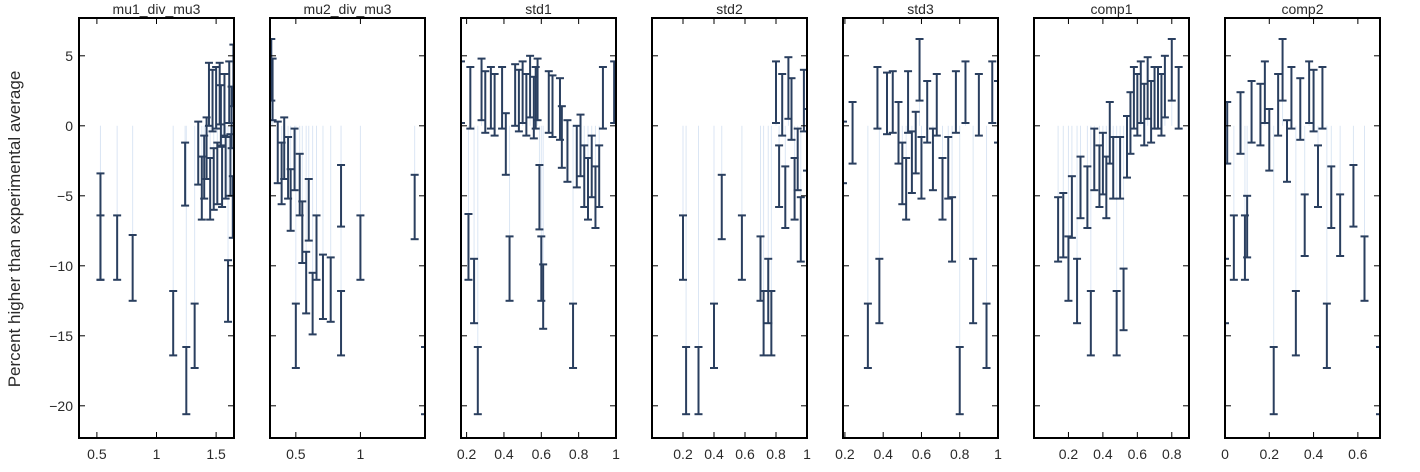  Describe the element at coordinates (918, 231) in the screenshot. I see `subplot-std3: std3 0.2 0.4 0.6 0.8 1` at that location.